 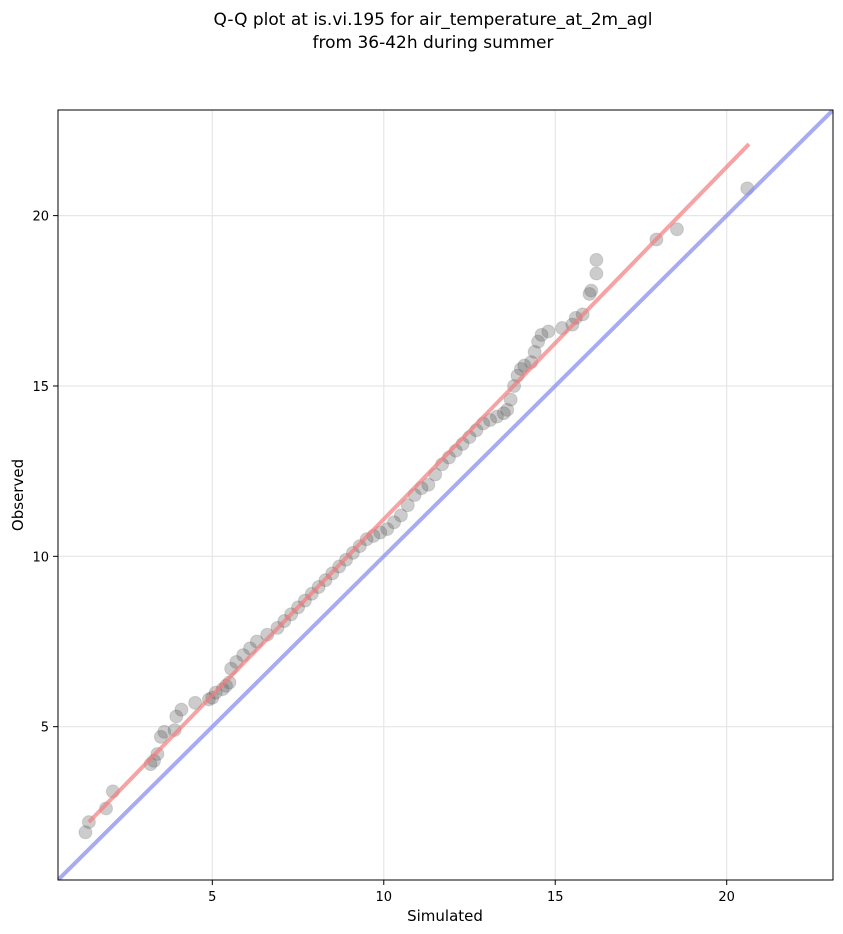 I want to click on y-tick-label: 20, so click(x=40, y=217).